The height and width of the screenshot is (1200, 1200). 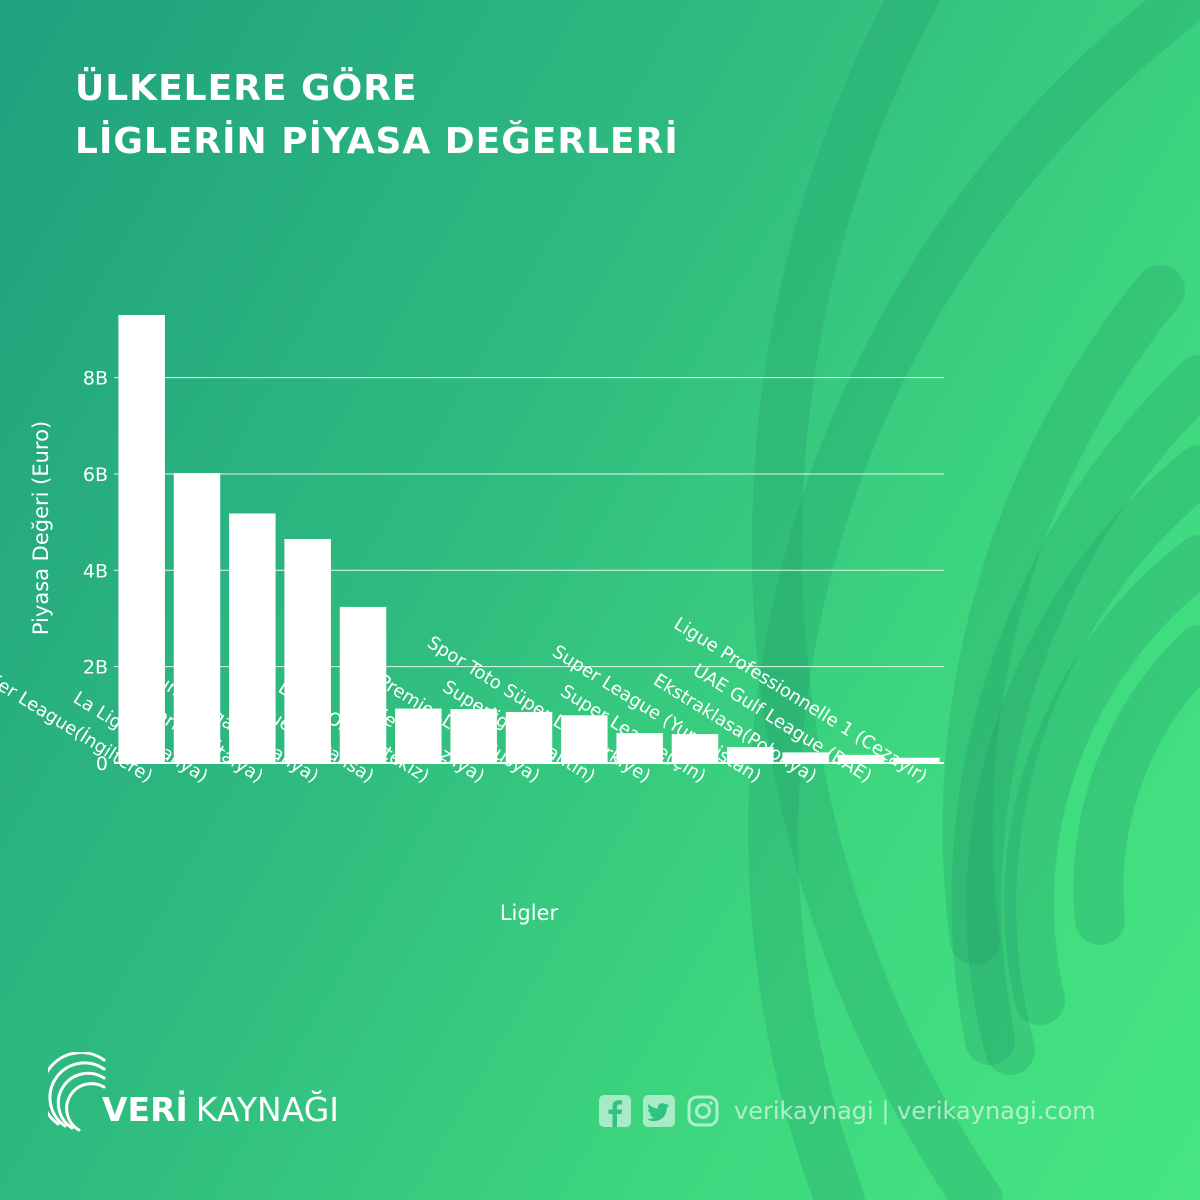 I want to click on y-tick-labels: 0 2B 4B 6B 8B, so click(x=95, y=571).